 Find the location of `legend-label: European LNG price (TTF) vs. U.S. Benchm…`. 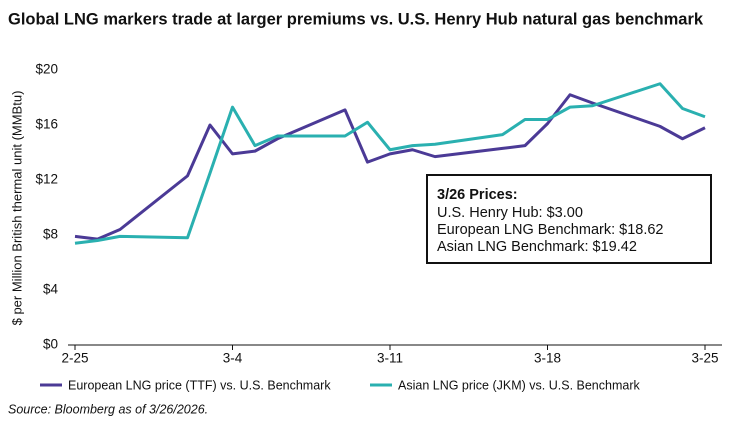

legend-label: European LNG price (TTF) vs. U.S. Benchm… is located at coordinates (199, 385).